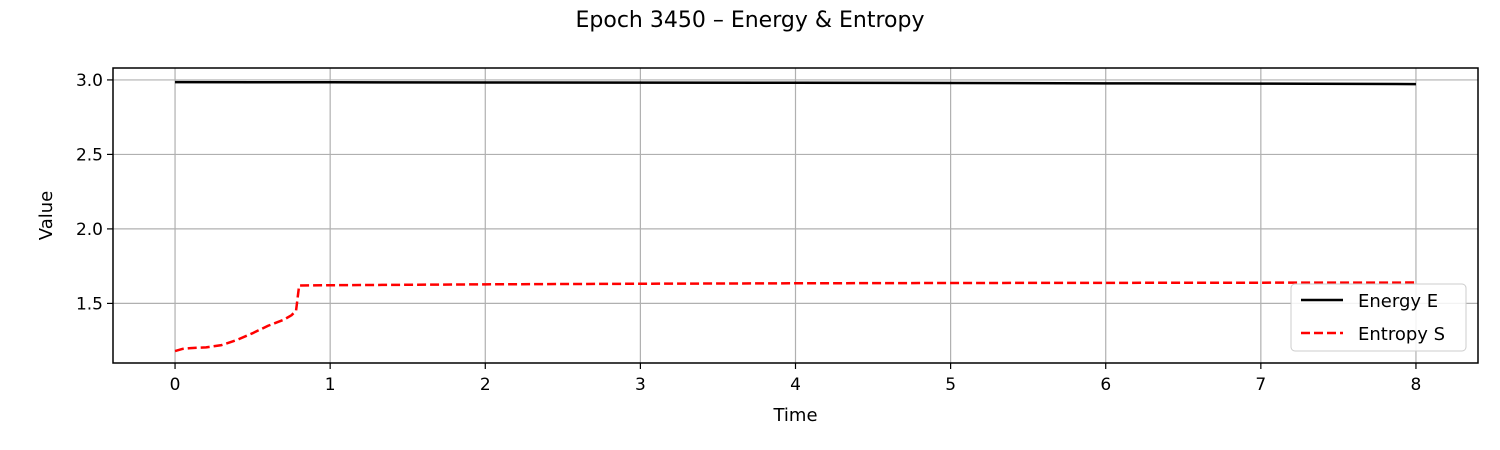 This screenshot has width=1500, height=450. Describe the element at coordinates (1416, 385) in the screenshot. I see `x-tick-label: 8` at that location.